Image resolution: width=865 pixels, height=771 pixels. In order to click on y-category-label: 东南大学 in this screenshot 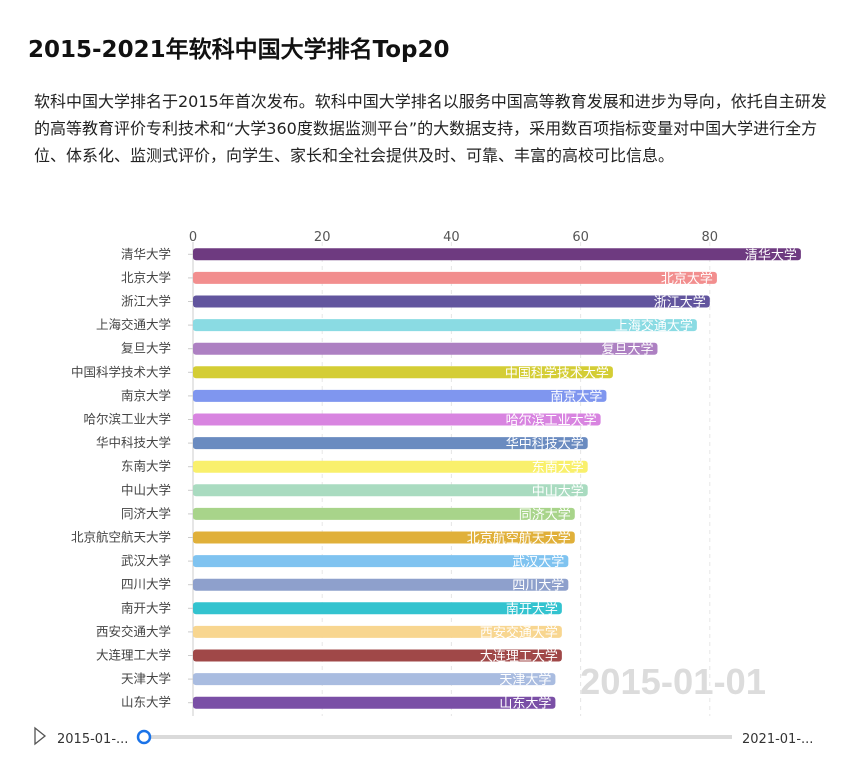, I will do `click(146, 466)`.